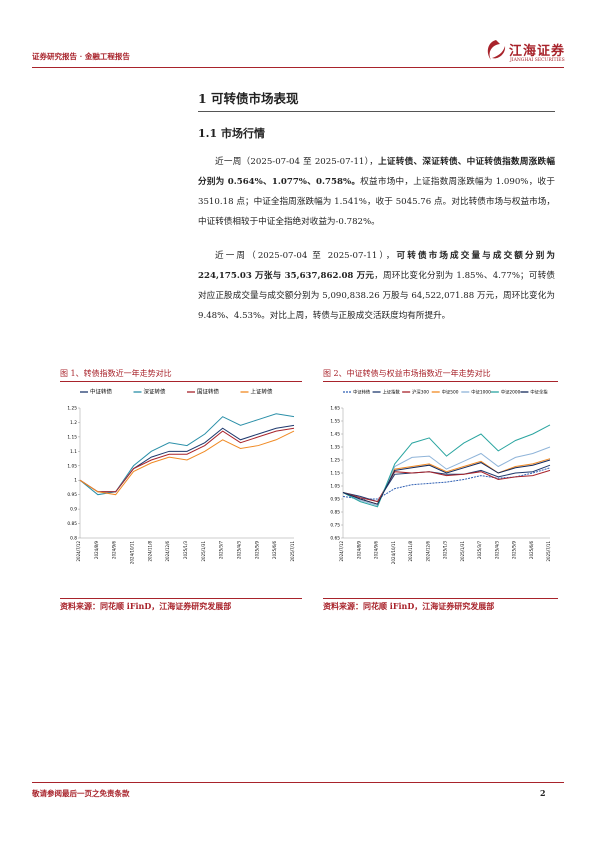 The width and height of the screenshot is (595, 842). What do you see at coordinates (81, 793) in the screenshot?
I see `footer-left: 敬请参阅最后一页之免责条款` at bounding box center [81, 793].